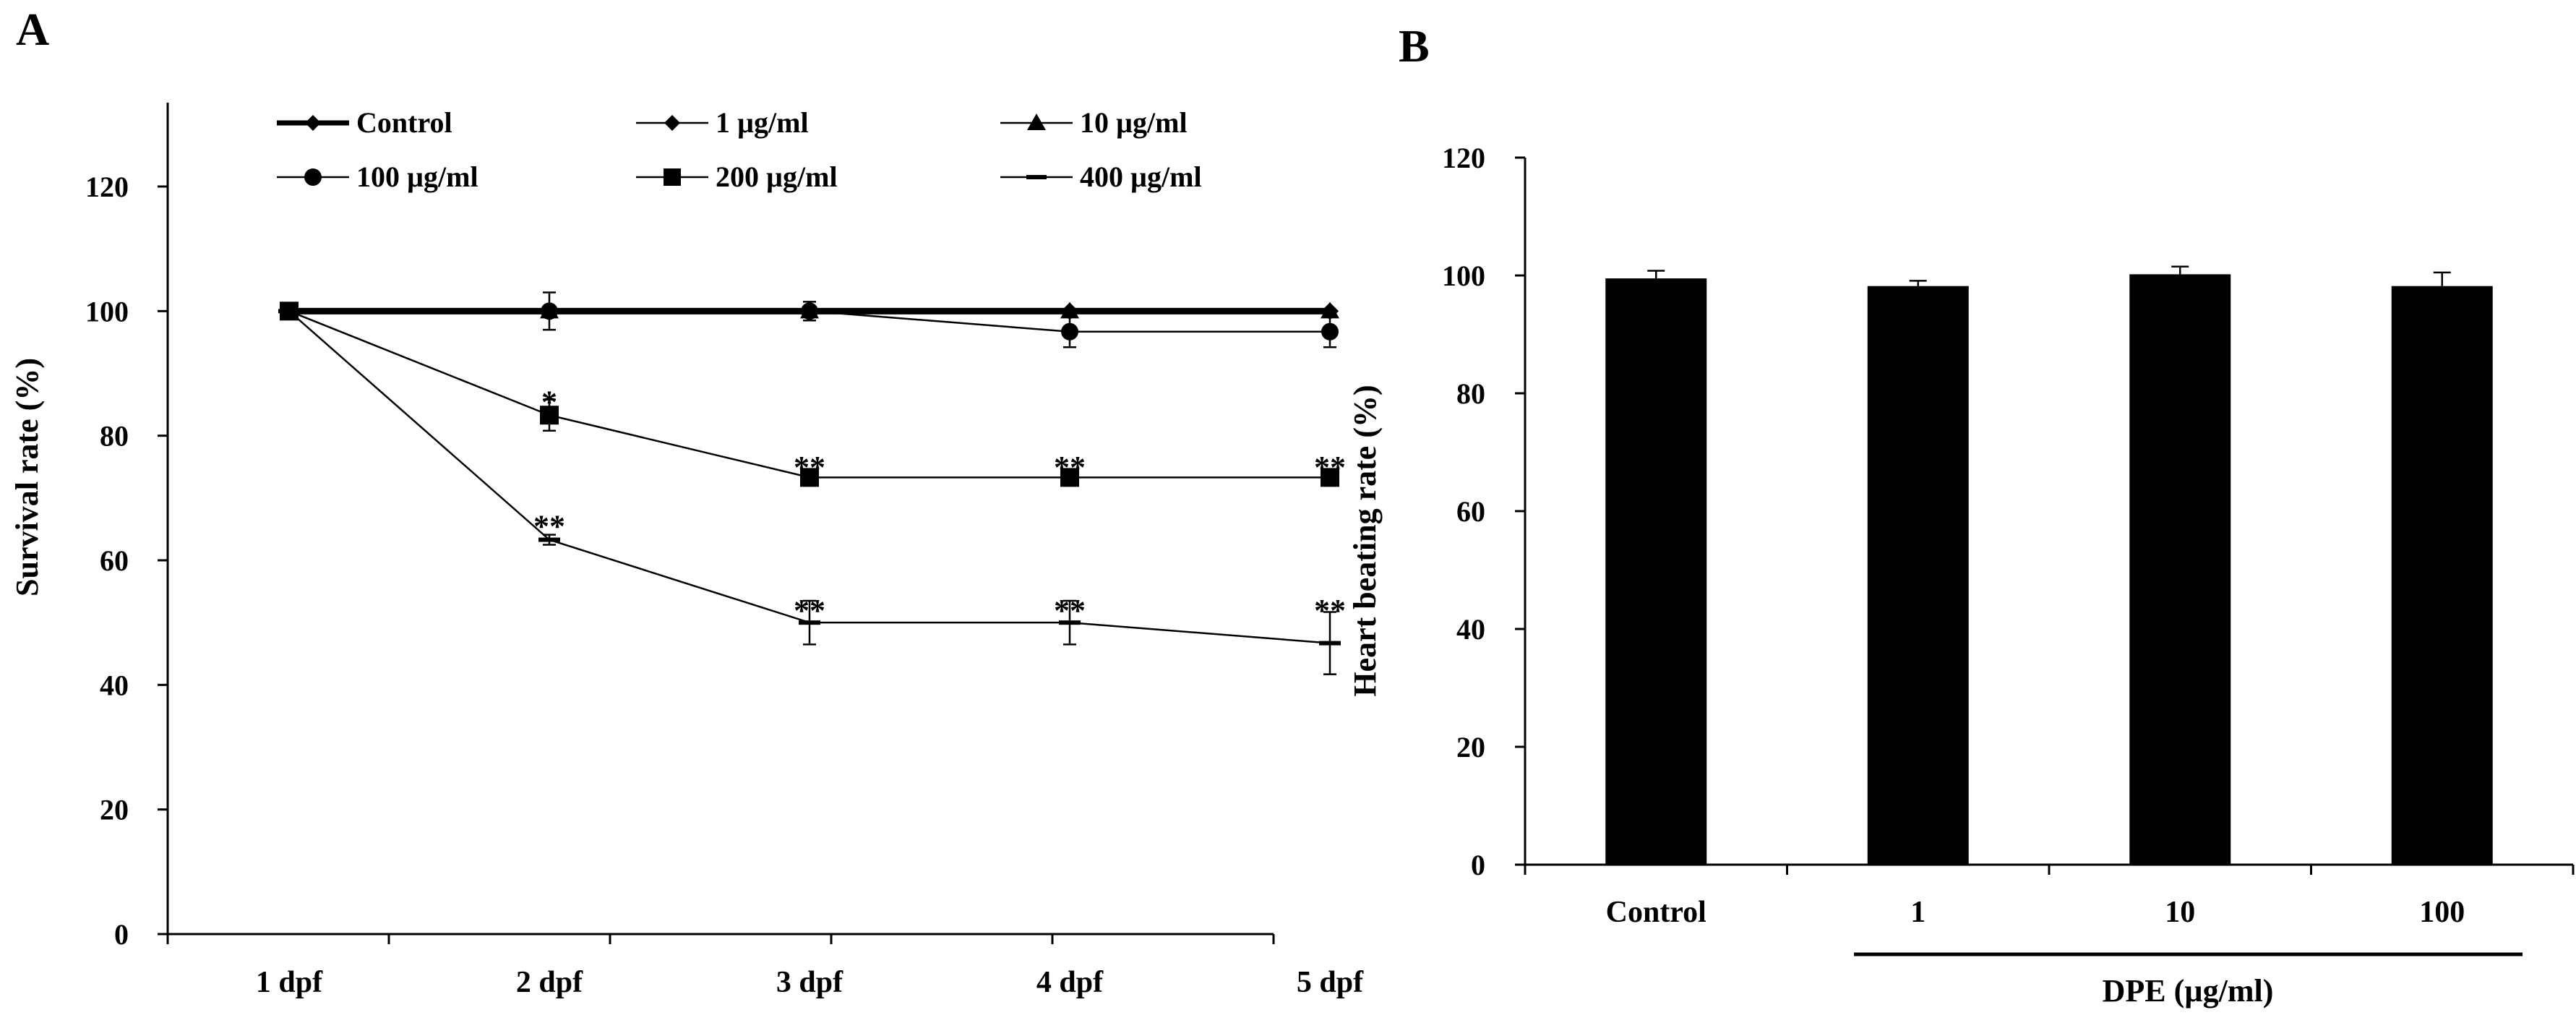  What do you see at coordinates (762, 123) in the screenshot?
I see `legend-label-1ug: 1 µg/ml` at bounding box center [762, 123].